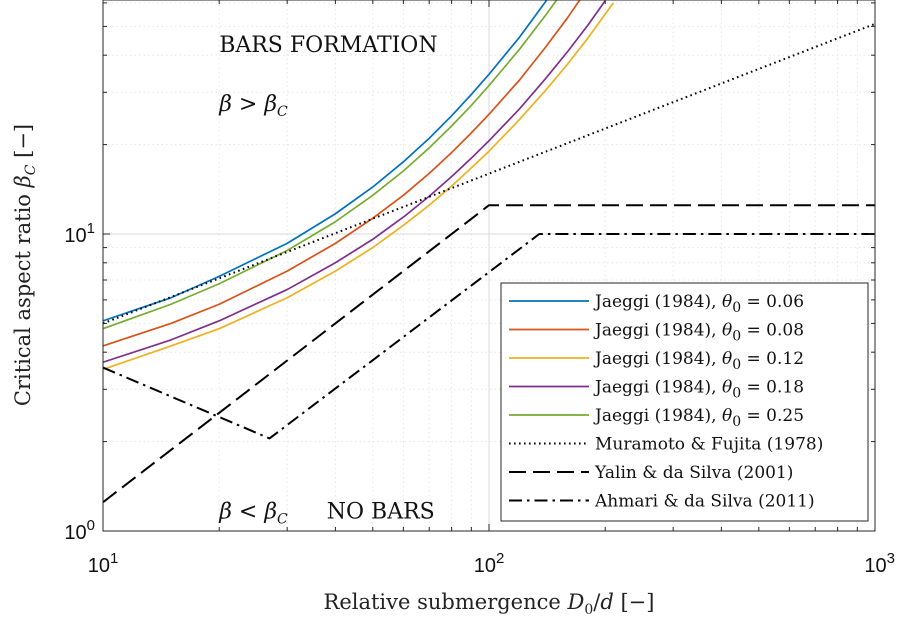  Describe the element at coordinates (489, 604) in the screenshot. I see `x-axis-label: Relative submergence D0/d [−]` at that location.